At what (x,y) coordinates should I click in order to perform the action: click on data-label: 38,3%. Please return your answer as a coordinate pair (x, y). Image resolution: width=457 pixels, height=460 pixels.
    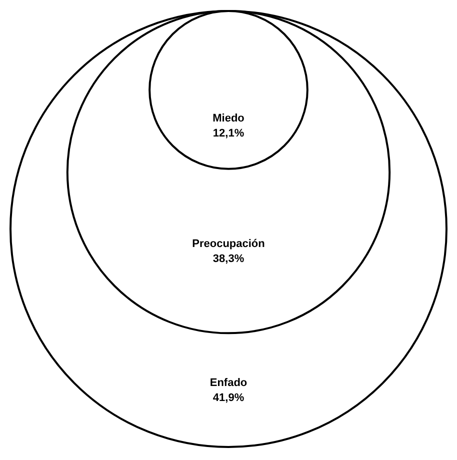
    Looking at the image, I should click on (228, 259).